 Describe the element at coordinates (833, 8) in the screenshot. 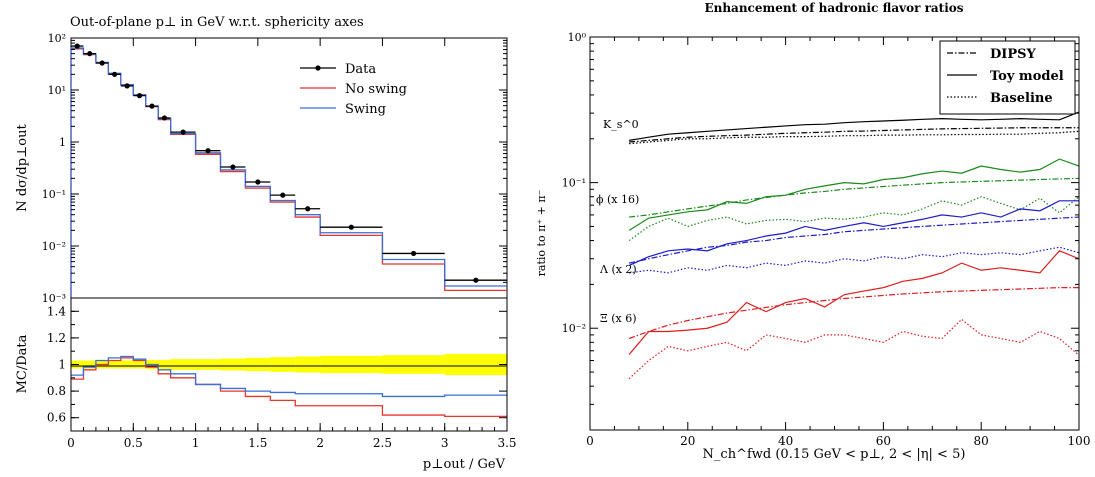

I see `right-title: Enhancement of hadronic flavor ratios` at that location.